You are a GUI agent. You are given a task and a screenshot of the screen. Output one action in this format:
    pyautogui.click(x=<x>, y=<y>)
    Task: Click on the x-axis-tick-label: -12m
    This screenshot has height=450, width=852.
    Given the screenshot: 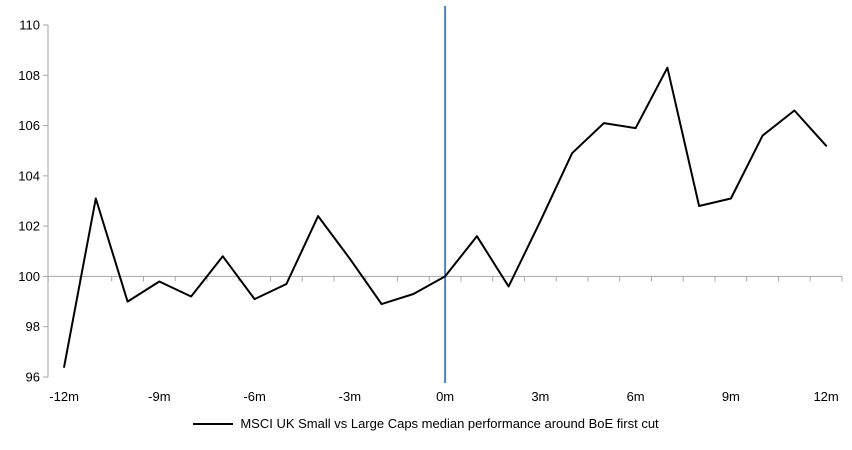 What is the action you would take?
    pyautogui.click(x=64, y=396)
    